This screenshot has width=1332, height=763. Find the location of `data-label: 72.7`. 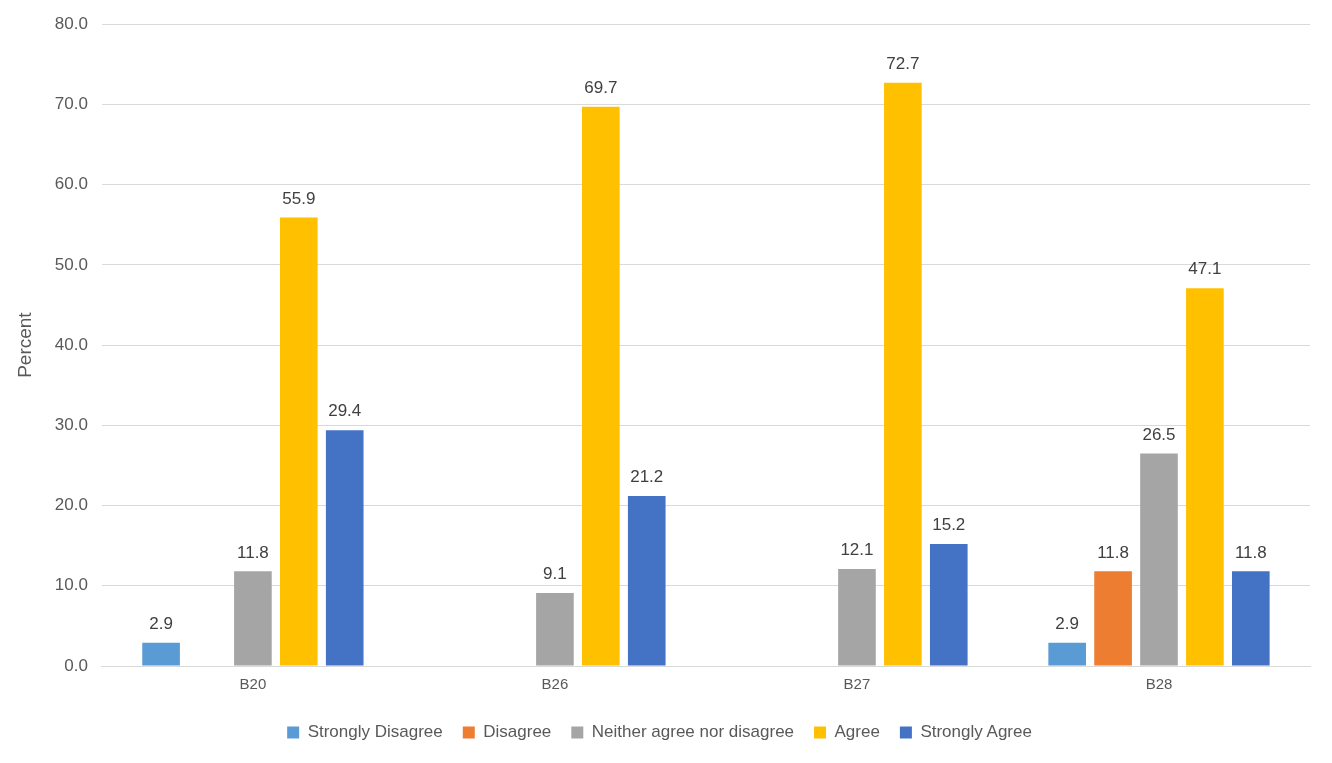

data-label: 72.7 is located at coordinates (903, 63).